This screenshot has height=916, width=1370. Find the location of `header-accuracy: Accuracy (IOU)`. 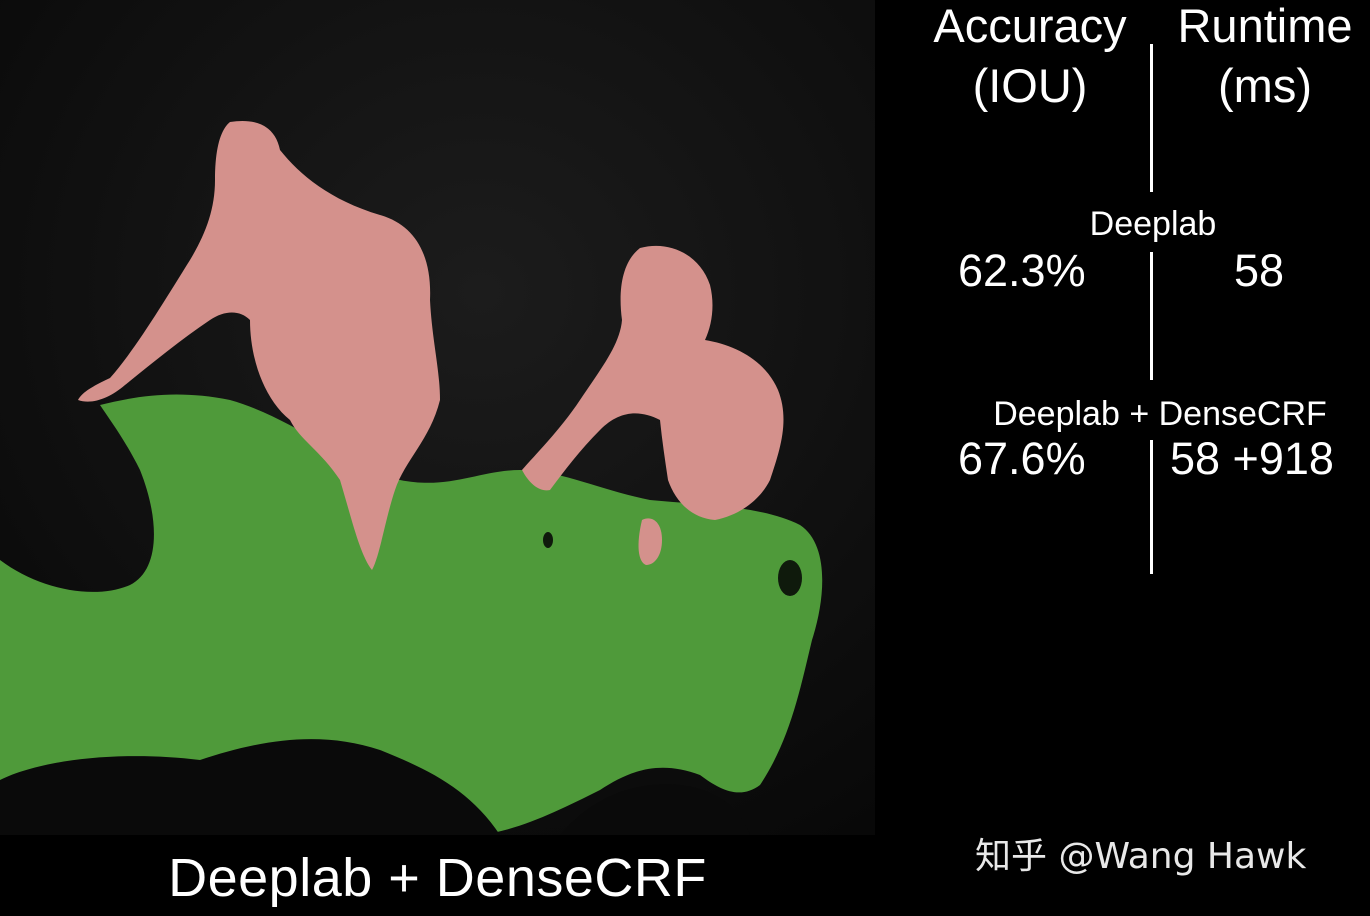

header-accuracy: Accuracy (IOU) is located at coordinates (1030, 58).